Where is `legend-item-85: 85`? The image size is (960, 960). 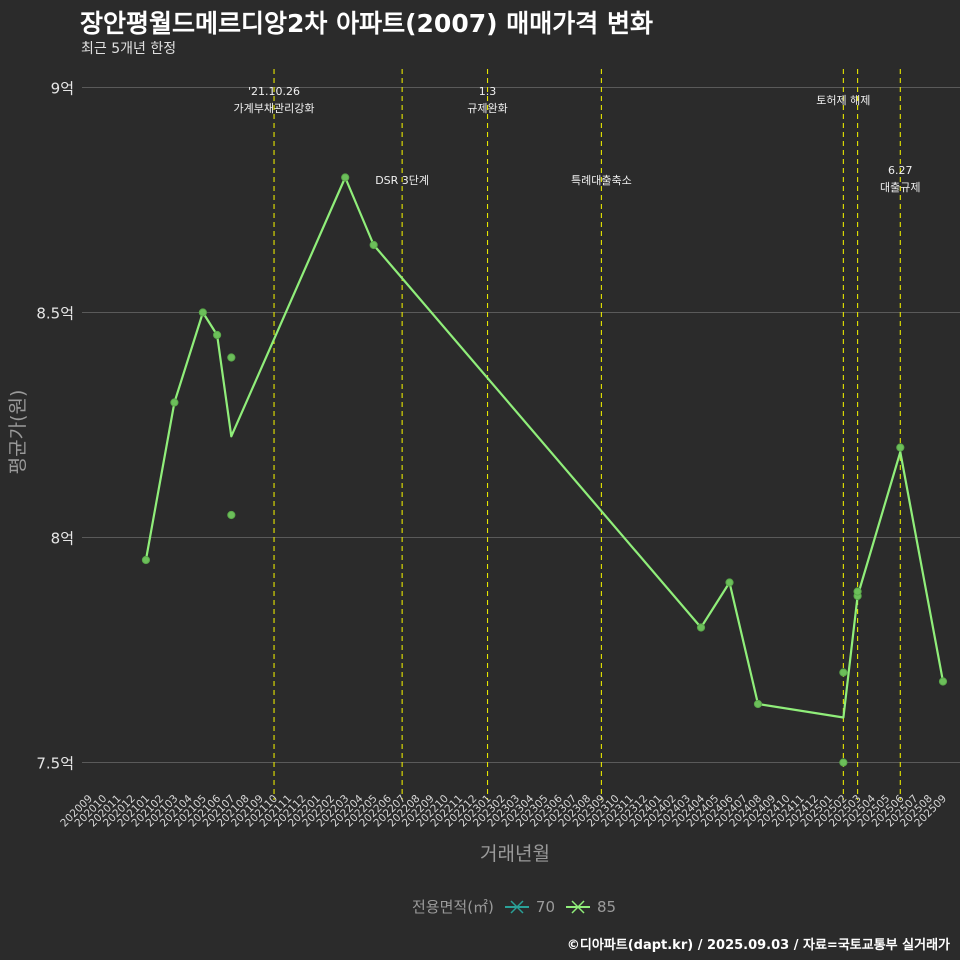 legend-item-85: 85 is located at coordinates (590, 907).